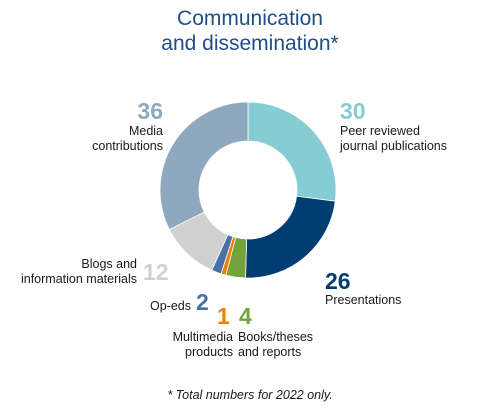  Describe the element at coordinates (250, 395) in the screenshot. I see `footnote: * Total numbers for 2022 only.` at that location.